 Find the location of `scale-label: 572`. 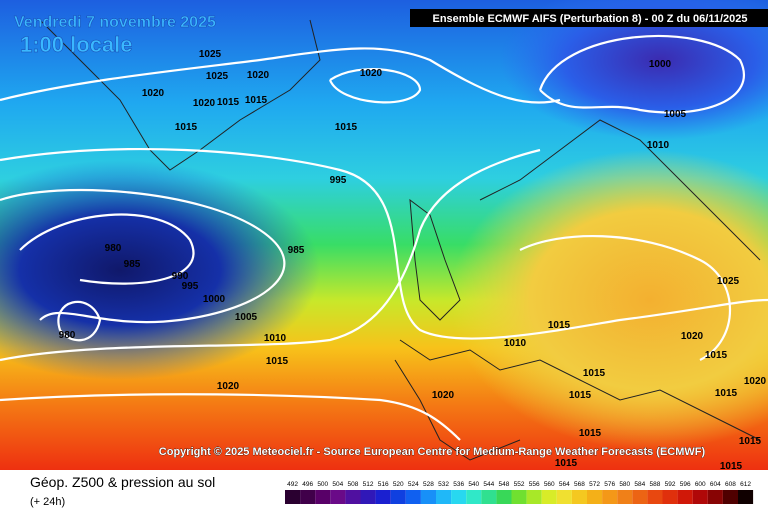

scale-label: 572 is located at coordinates (594, 484).